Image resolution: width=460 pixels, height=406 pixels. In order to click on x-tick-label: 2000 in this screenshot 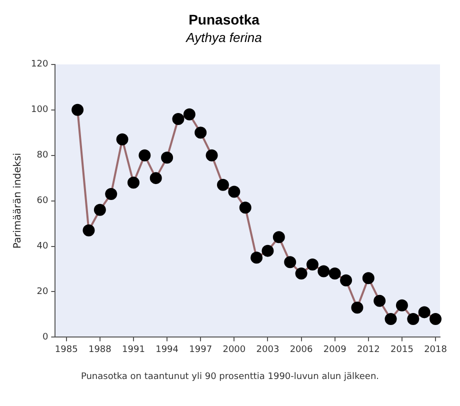, I will do `click(234, 349)`.